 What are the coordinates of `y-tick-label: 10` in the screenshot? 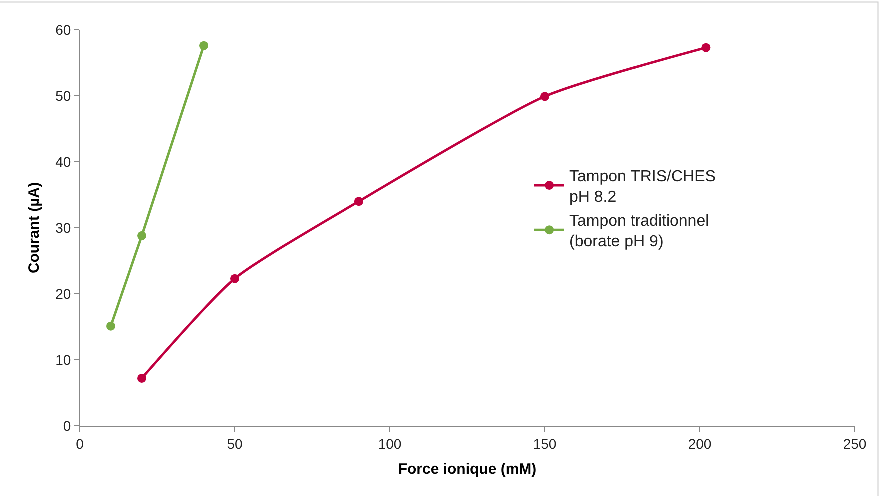 It's located at (64, 360).